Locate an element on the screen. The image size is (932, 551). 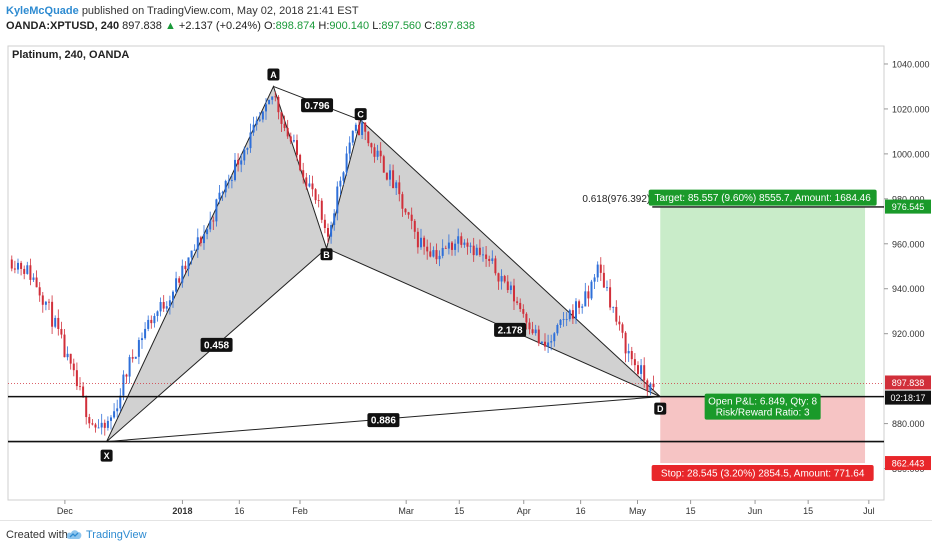
last-price: 897.838 is located at coordinates (142, 26).